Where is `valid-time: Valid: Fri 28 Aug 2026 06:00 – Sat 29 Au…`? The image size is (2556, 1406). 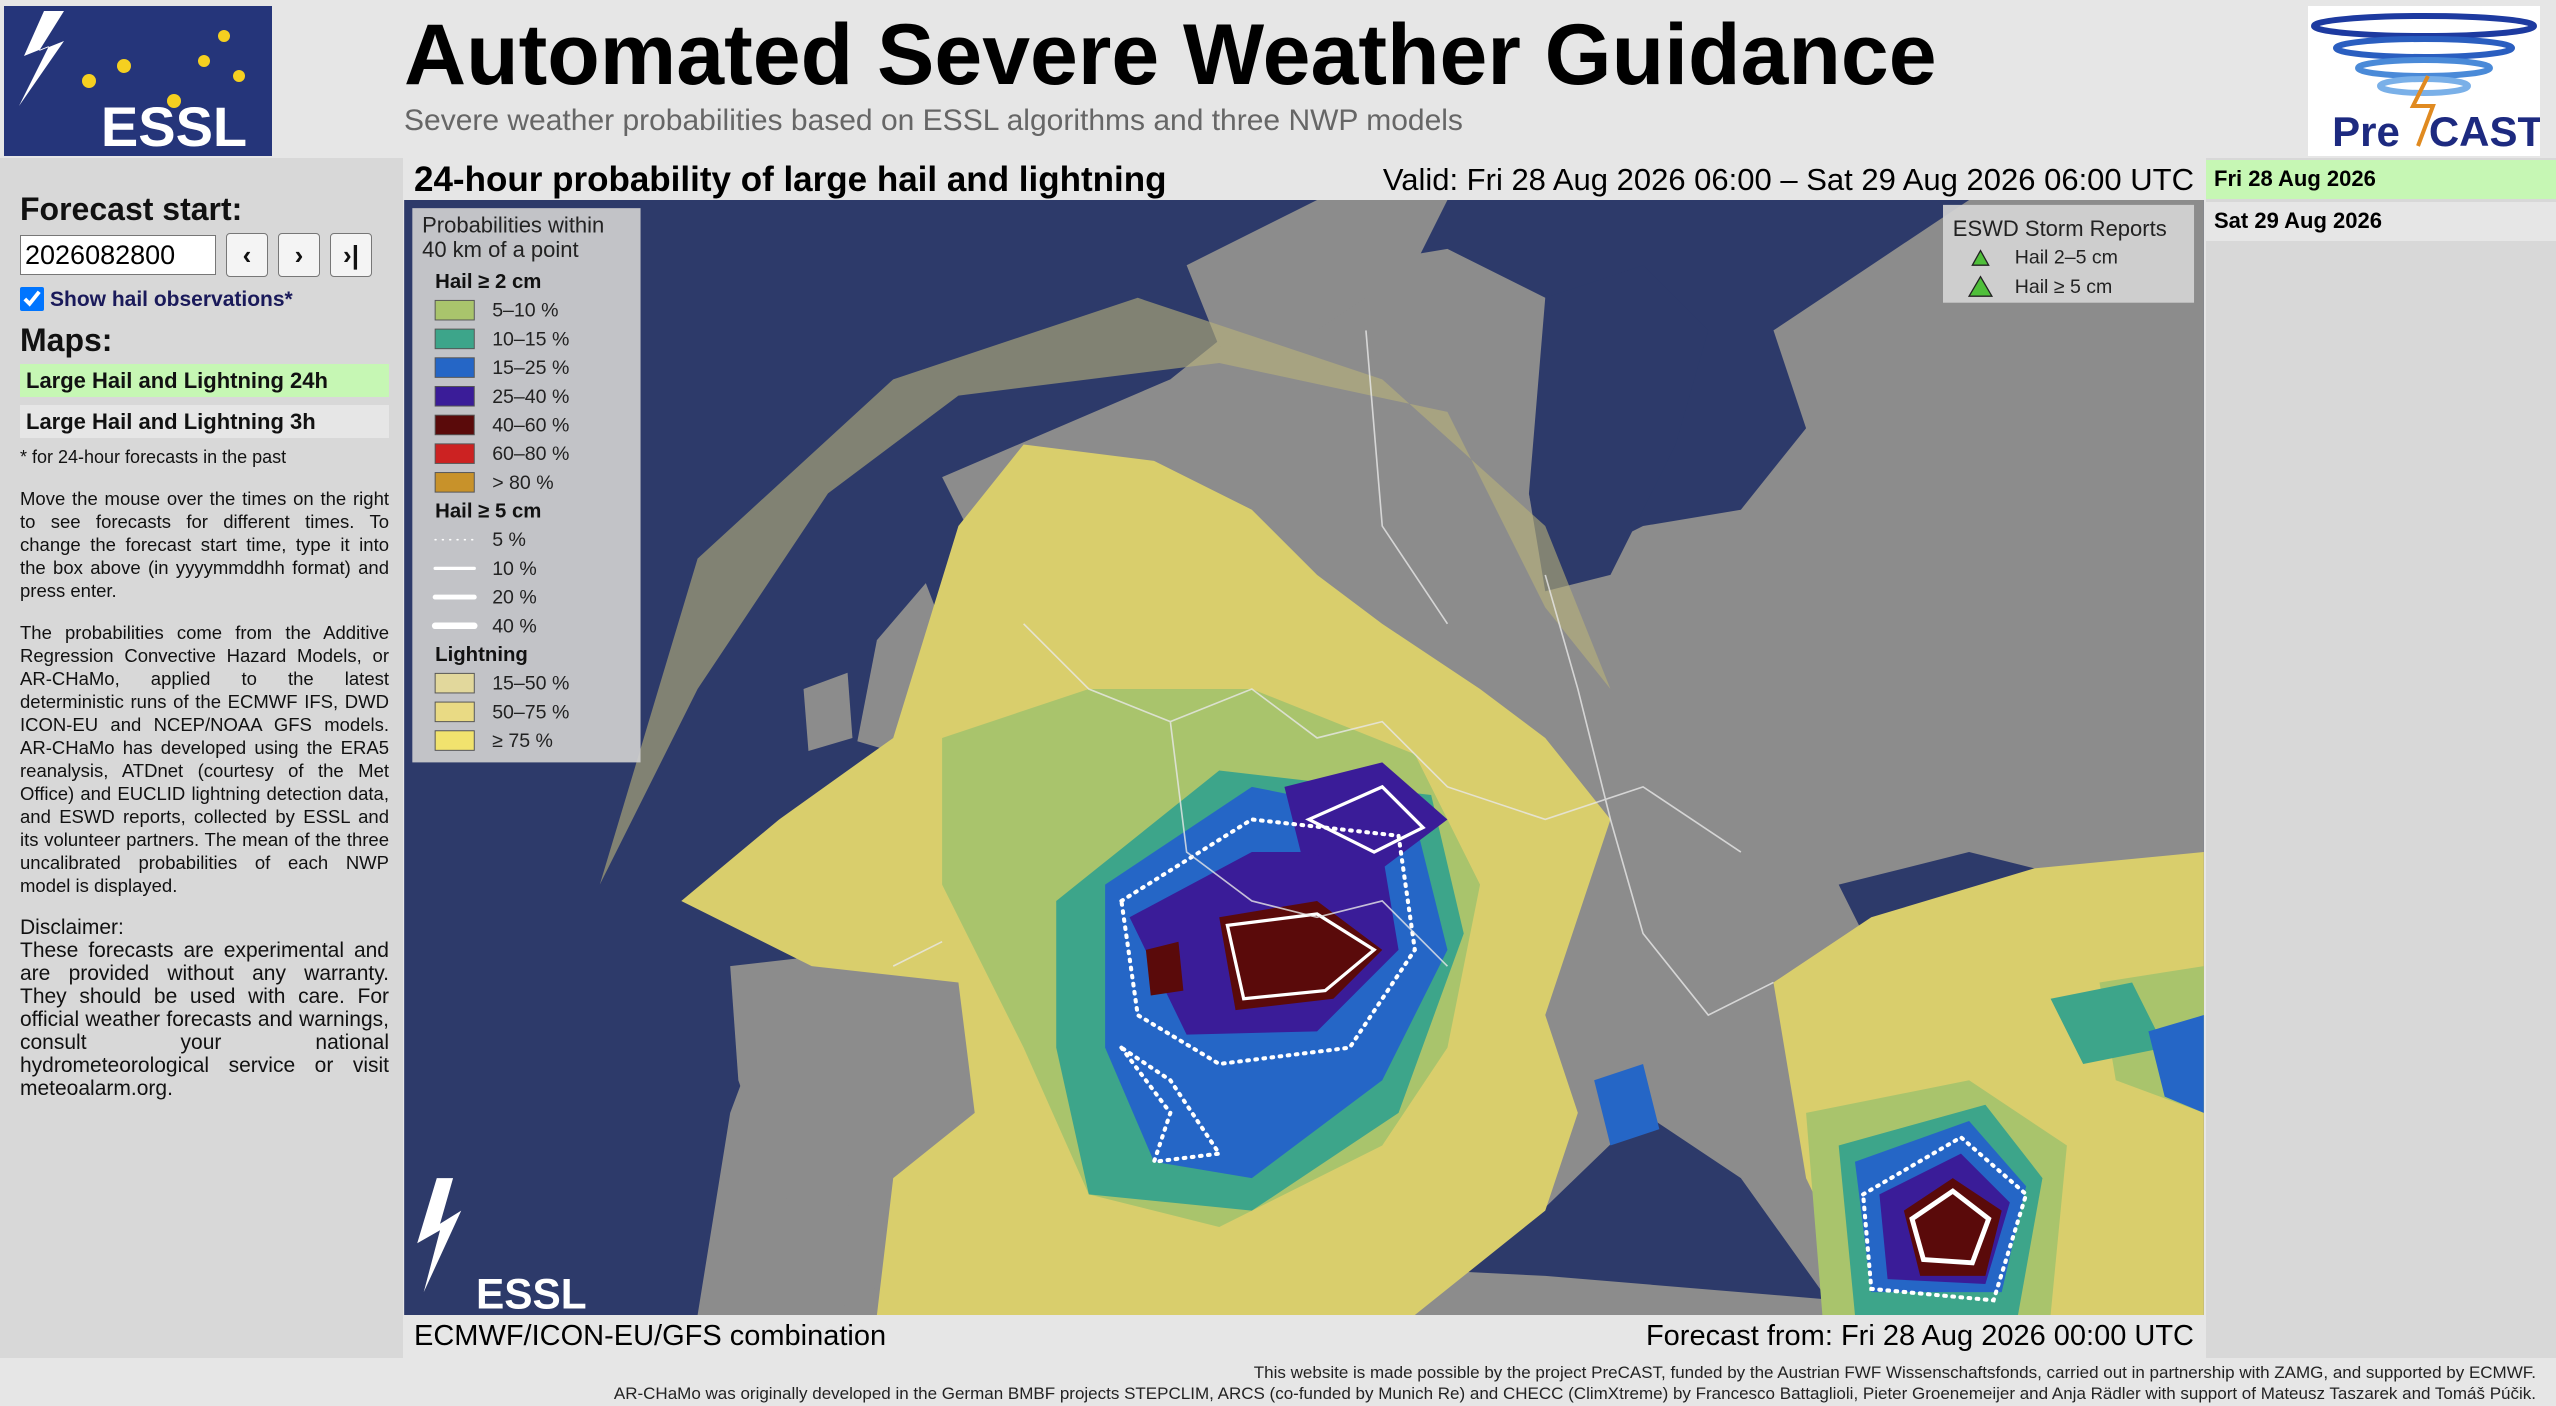 valid-time: Valid: Fri 28 Aug 2026 06:00 – Sat 29 Au… is located at coordinates (1788, 179).